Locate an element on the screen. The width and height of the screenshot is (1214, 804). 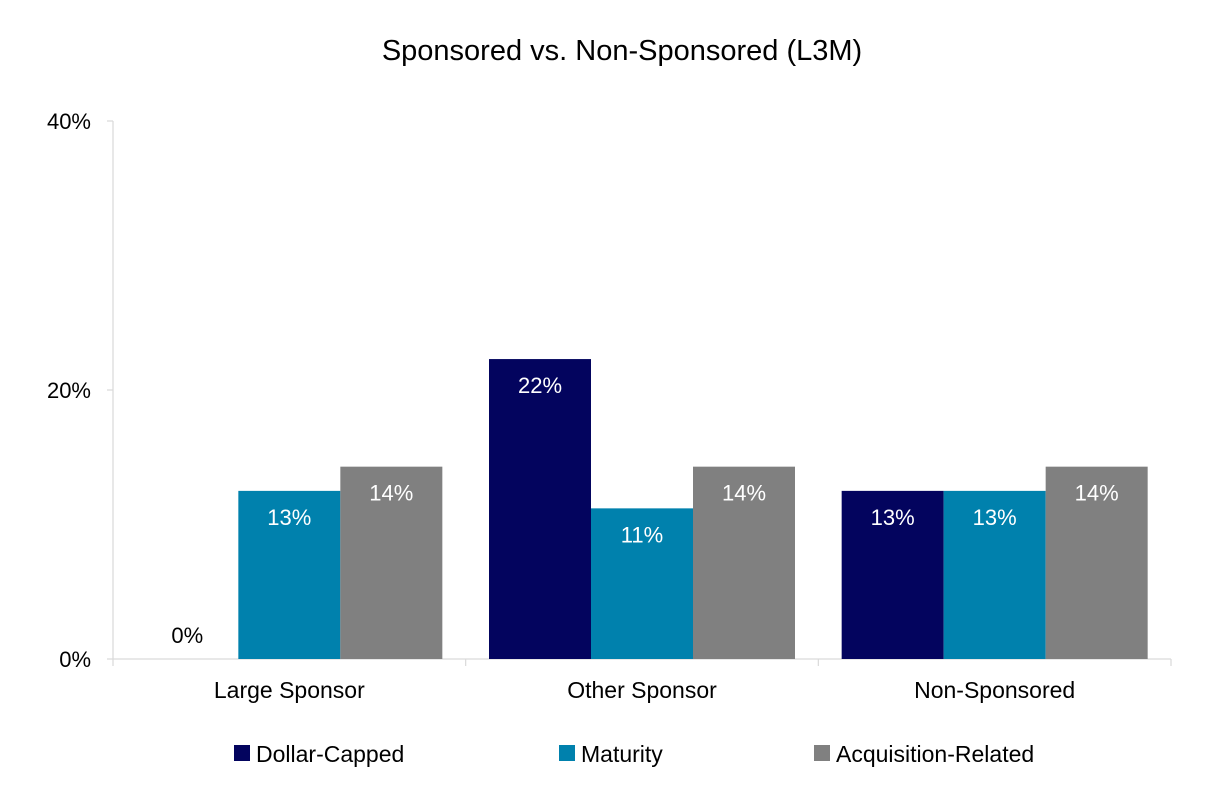
y-tick-label: 40% is located at coordinates (69, 121).